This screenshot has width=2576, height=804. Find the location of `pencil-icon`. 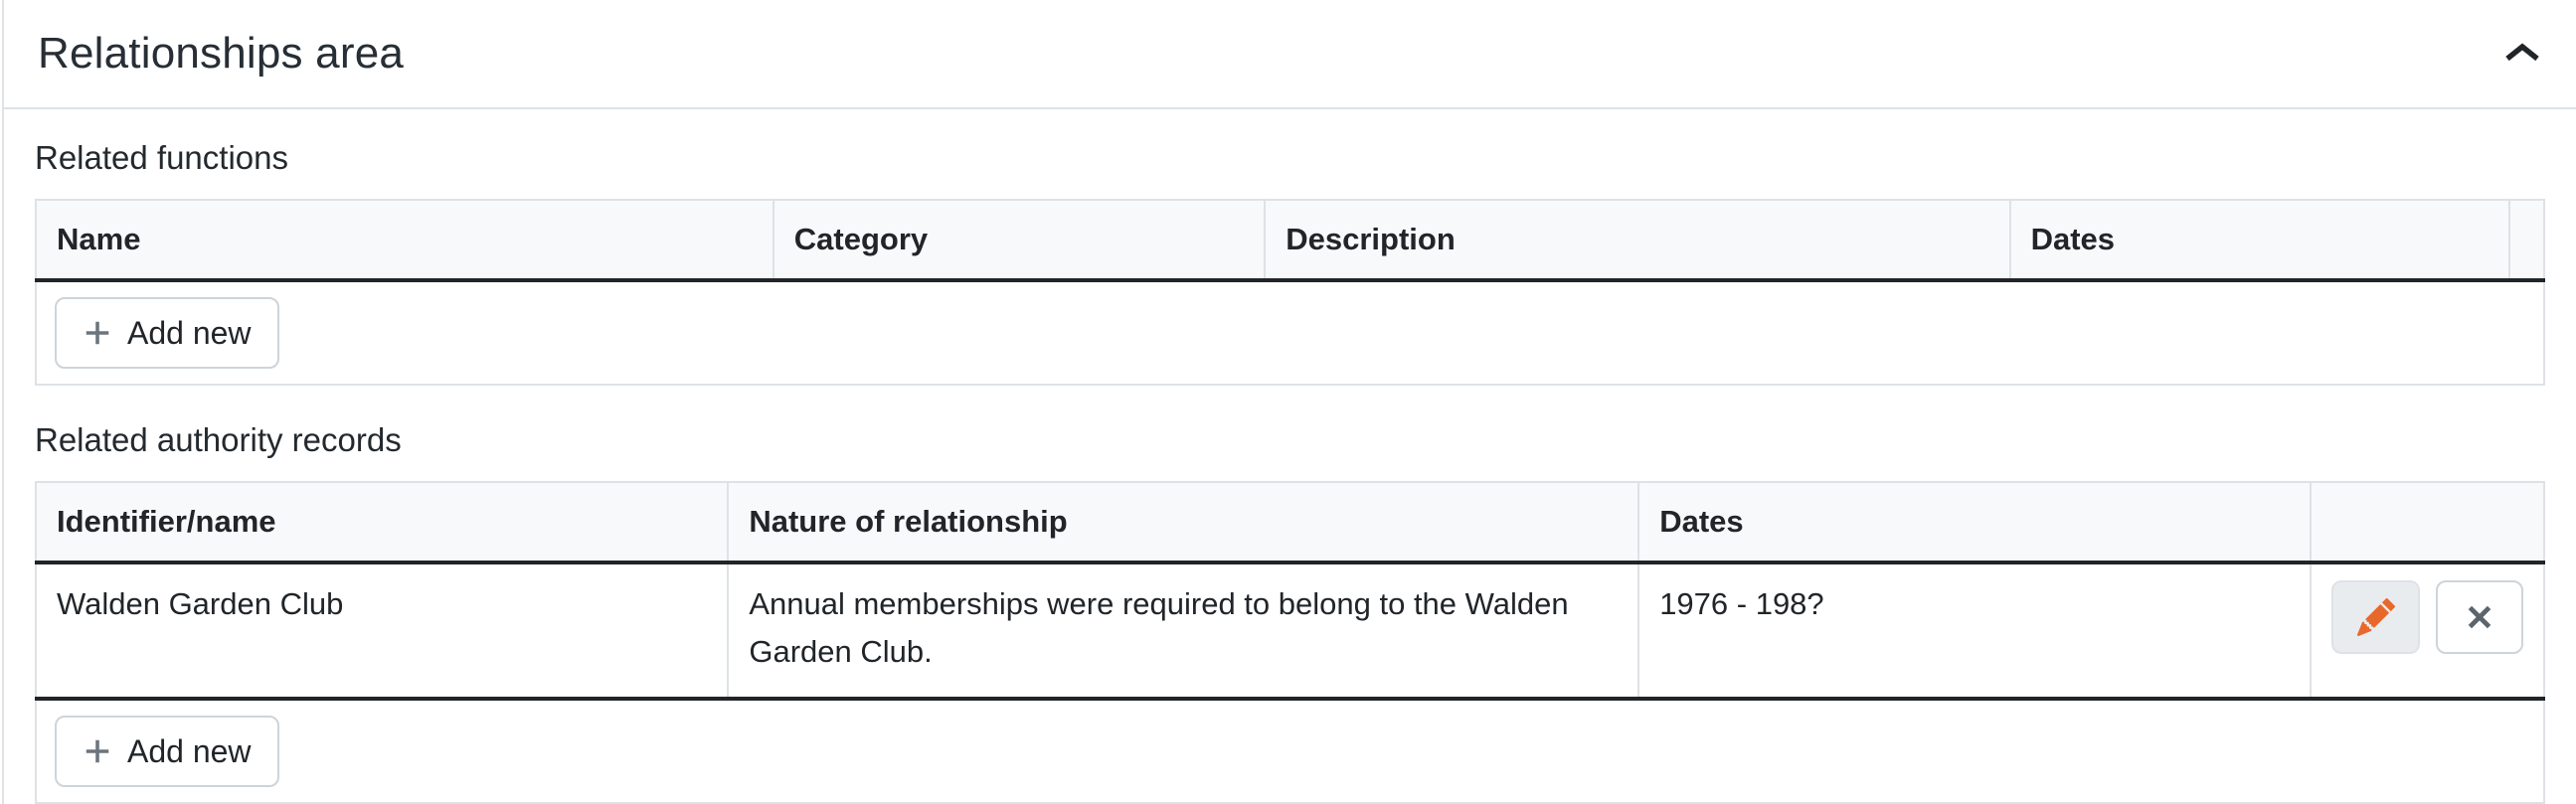

pencil-icon is located at coordinates (2375, 617).